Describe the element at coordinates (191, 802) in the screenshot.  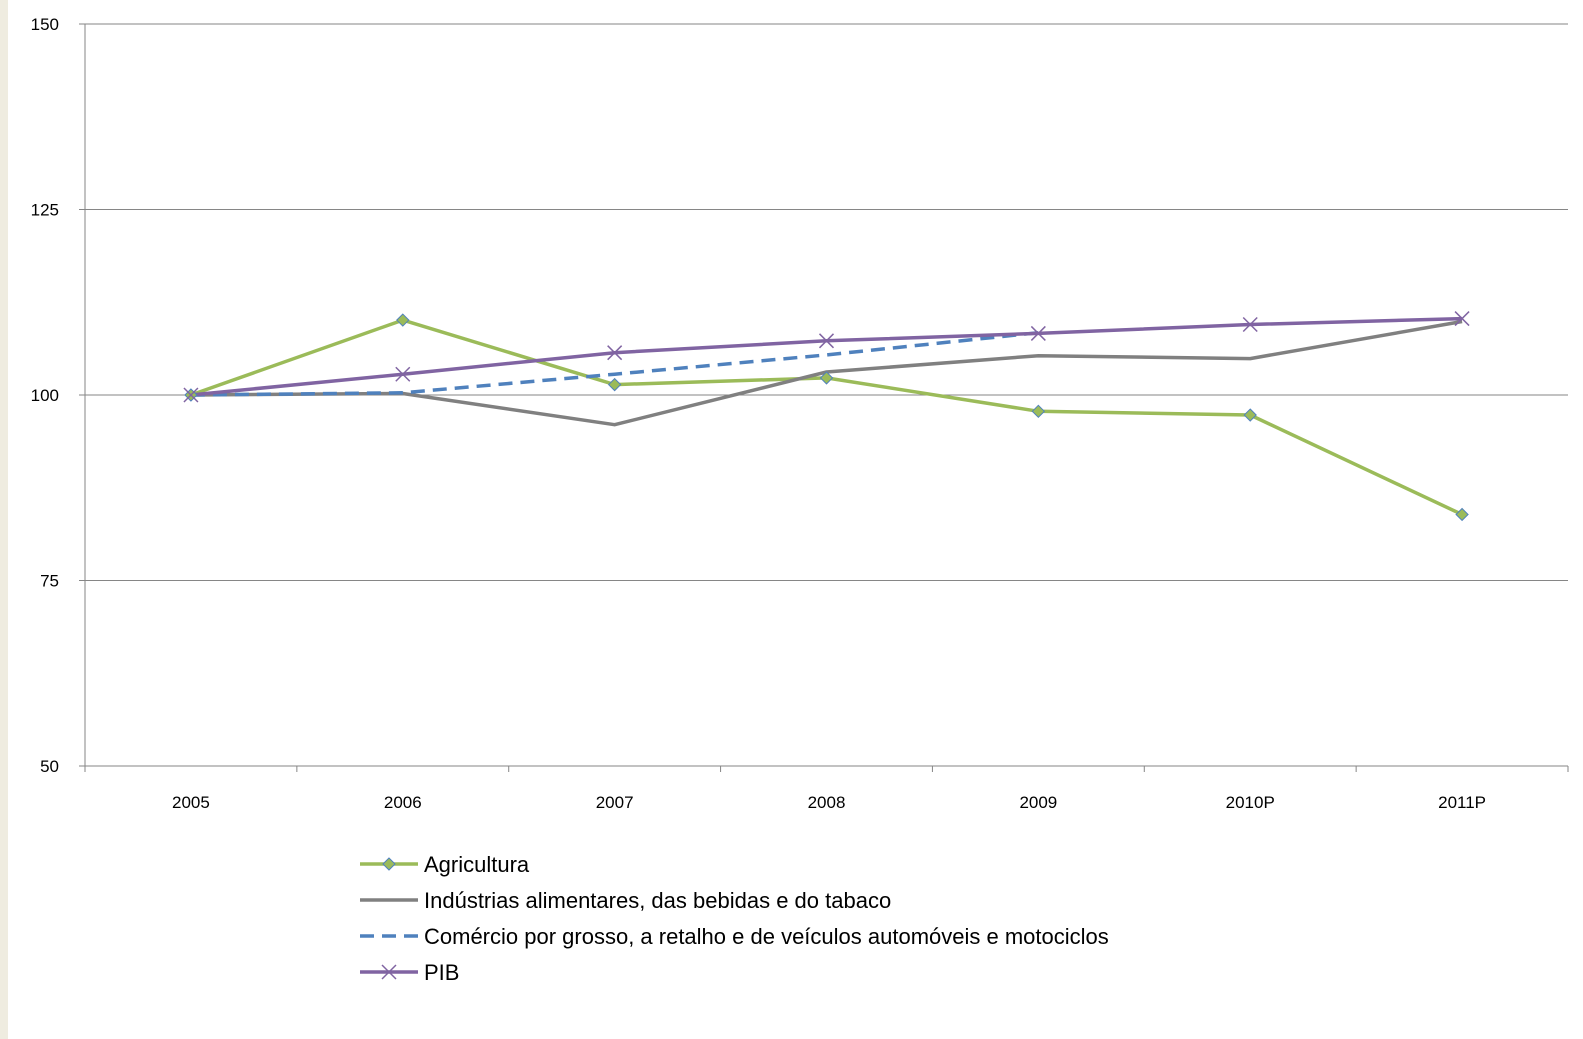
I see `x-tick-label: 2005` at that location.